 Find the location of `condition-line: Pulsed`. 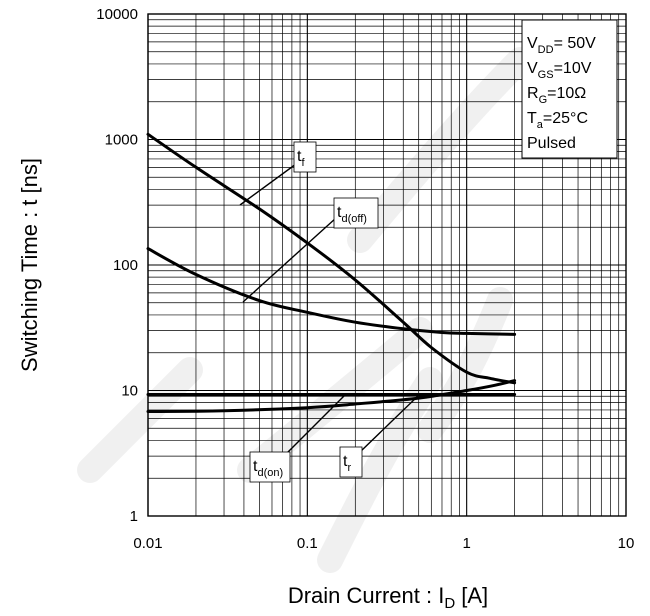

condition-line: Pulsed is located at coordinates (551, 143).